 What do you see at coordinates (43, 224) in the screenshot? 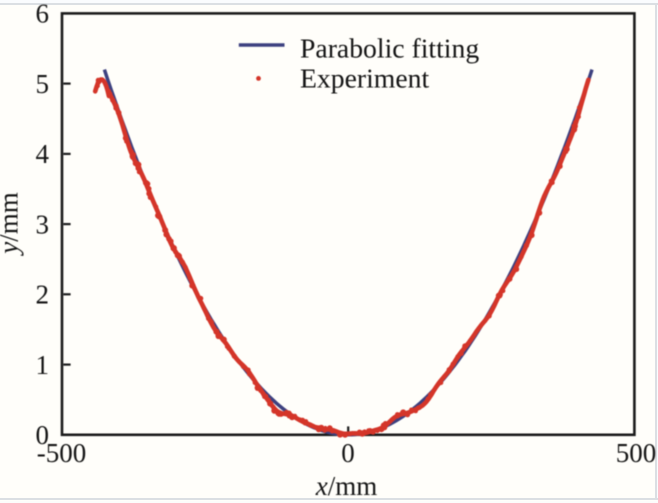
I see `svg-text: 3` at bounding box center [43, 224].